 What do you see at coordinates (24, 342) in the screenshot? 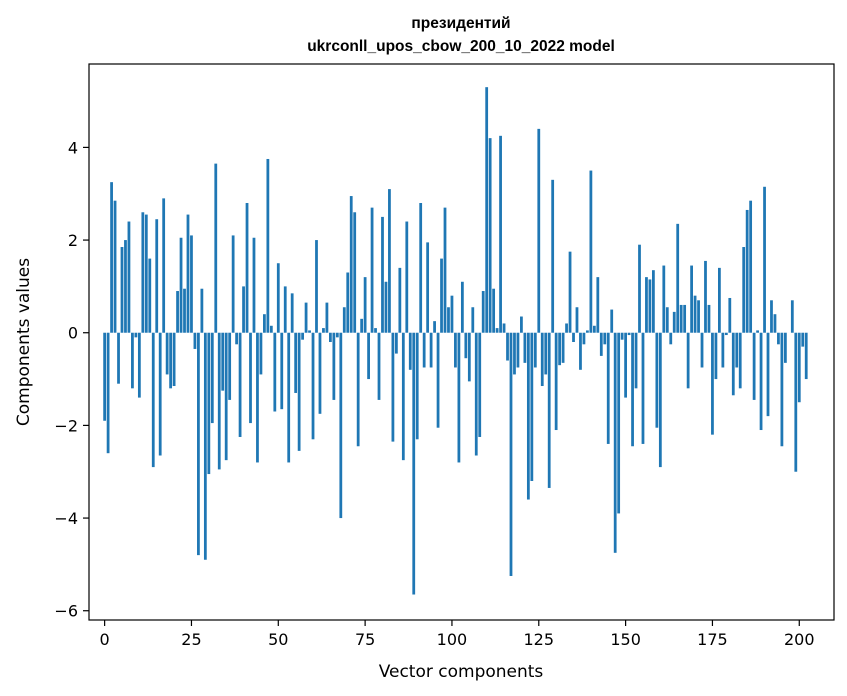
I see `y-axis-label: Components values` at bounding box center [24, 342].